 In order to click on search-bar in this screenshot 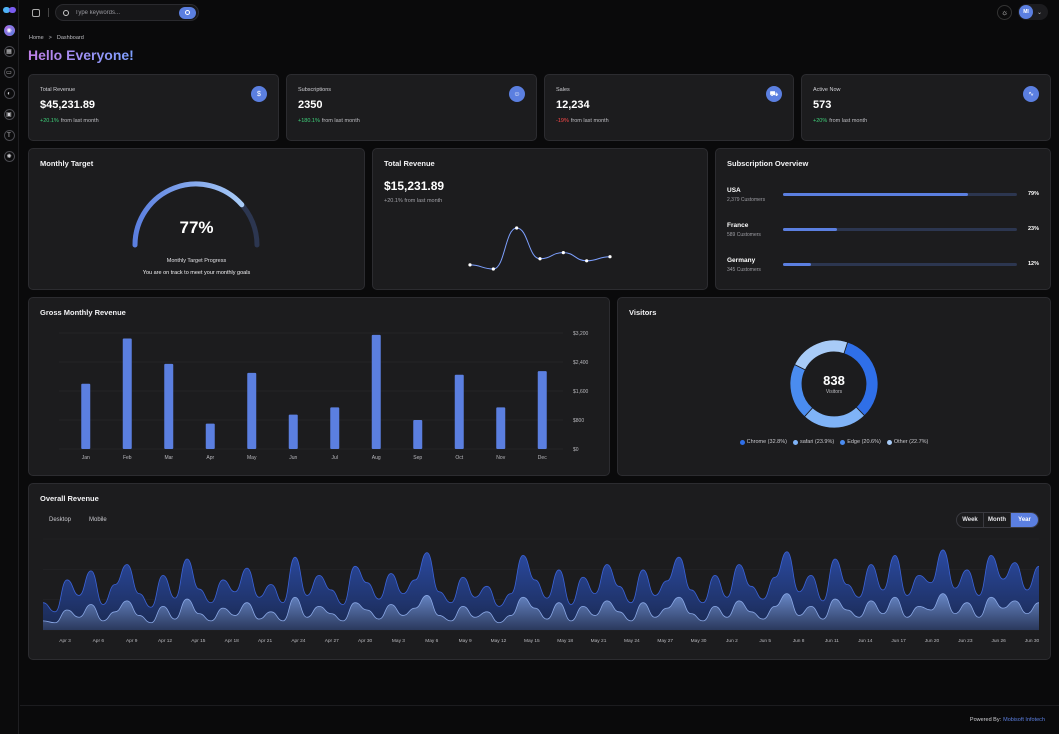, I will do `click(127, 12)`.